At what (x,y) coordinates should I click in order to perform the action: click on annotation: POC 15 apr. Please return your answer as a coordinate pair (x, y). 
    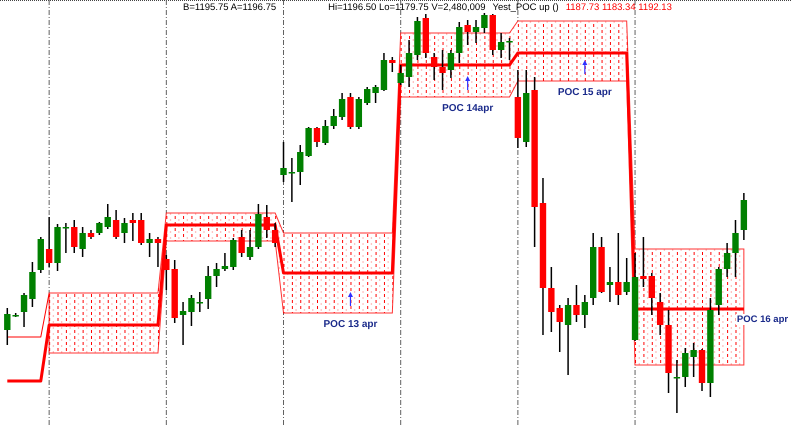
    Looking at the image, I should click on (585, 92).